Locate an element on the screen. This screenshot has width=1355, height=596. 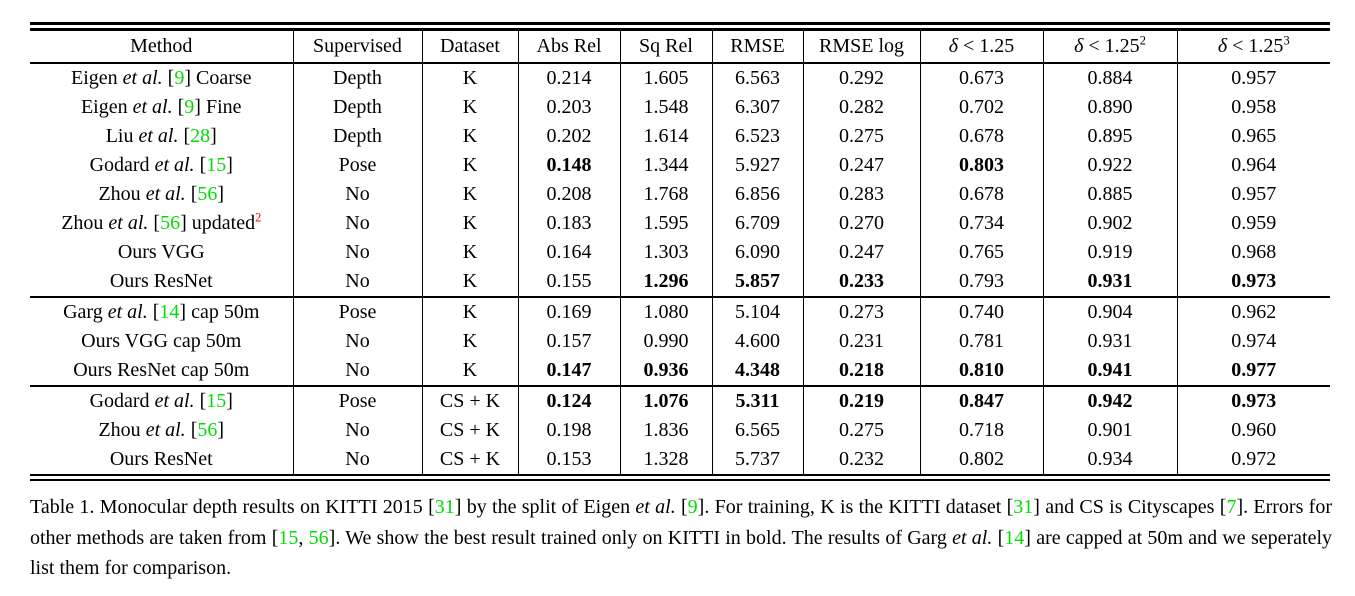
value-cell: 6.709 is located at coordinates (757, 223).